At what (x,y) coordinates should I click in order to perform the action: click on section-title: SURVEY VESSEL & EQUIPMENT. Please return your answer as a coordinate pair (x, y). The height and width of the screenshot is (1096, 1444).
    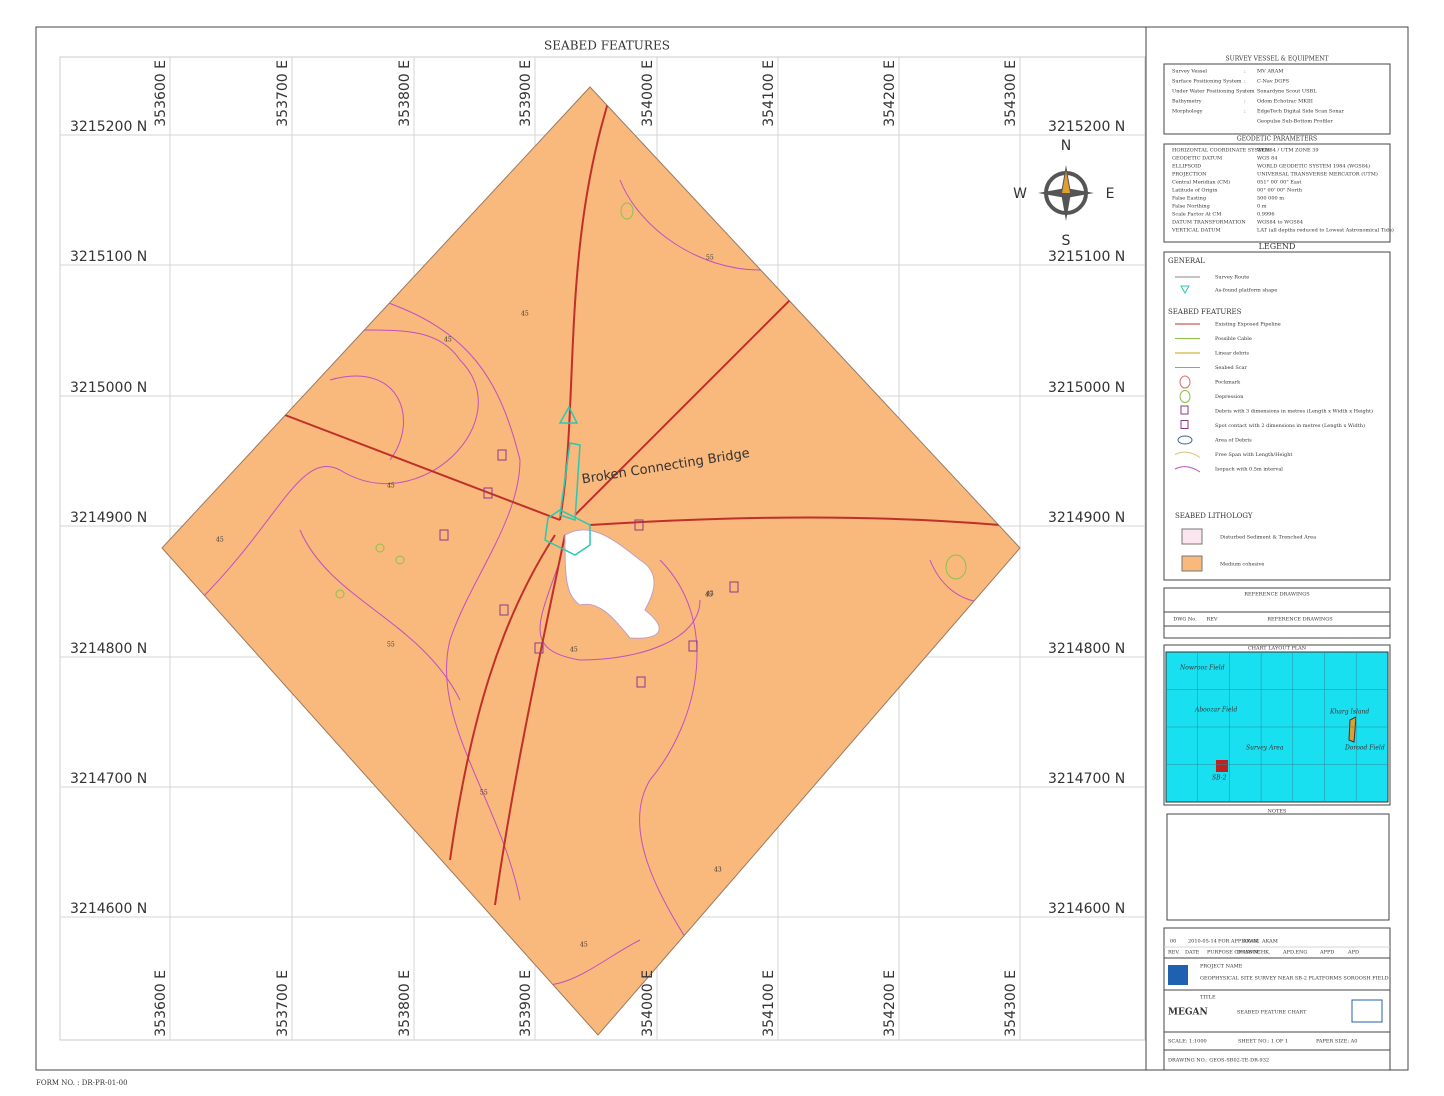
    Looking at the image, I should click on (1277, 59).